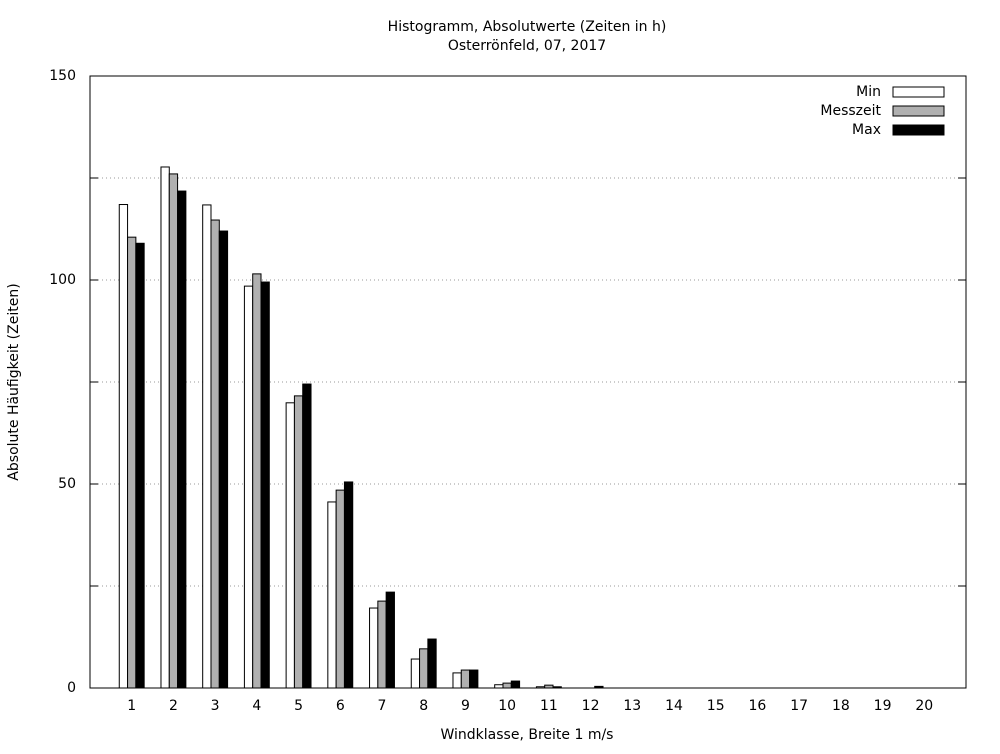 The image size is (1000, 754). Describe the element at coordinates (924, 706) in the screenshot. I see `x-tick-label: 20` at that location.